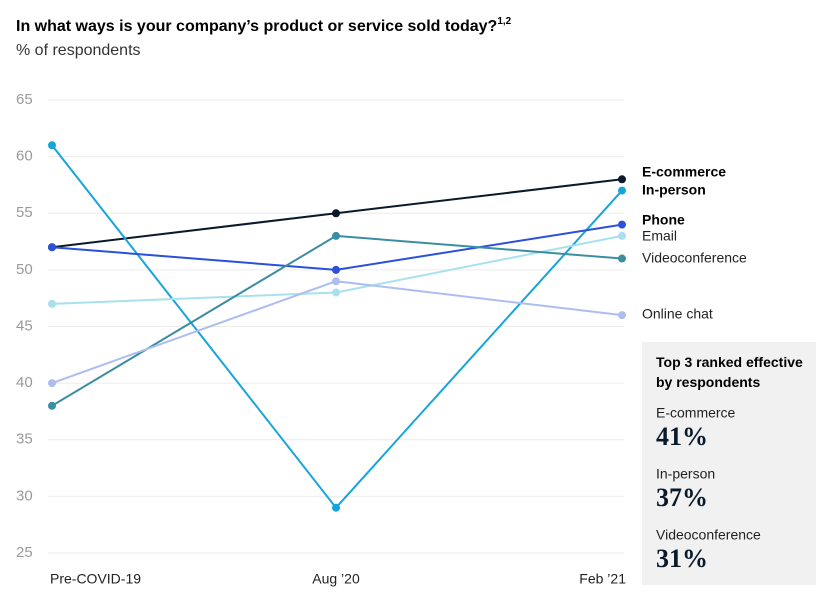  What do you see at coordinates (504, 21) in the screenshot?
I see `title-superscript: 1,2` at bounding box center [504, 21].